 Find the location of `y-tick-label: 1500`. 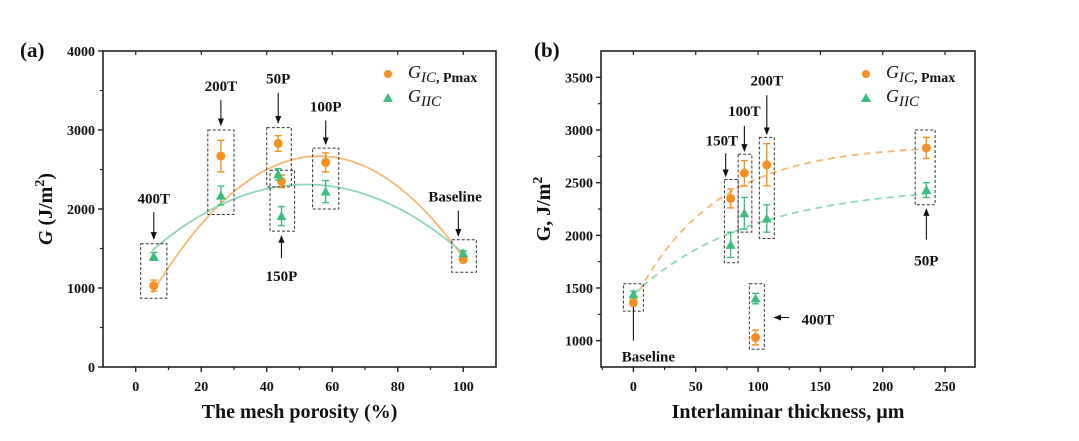

y-tick-label: 1500 is located at coordinates (579, 289).